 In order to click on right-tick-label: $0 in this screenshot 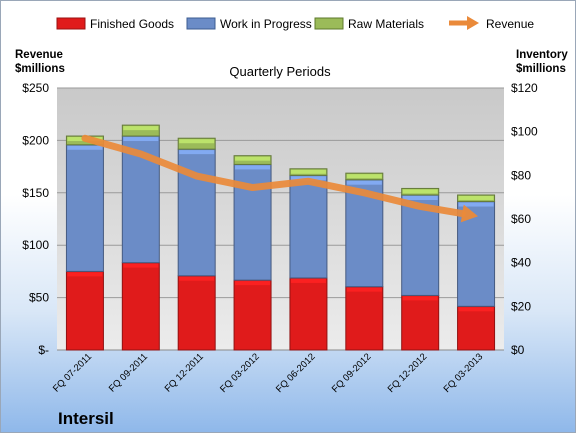, I will do `click(518, 350)`.